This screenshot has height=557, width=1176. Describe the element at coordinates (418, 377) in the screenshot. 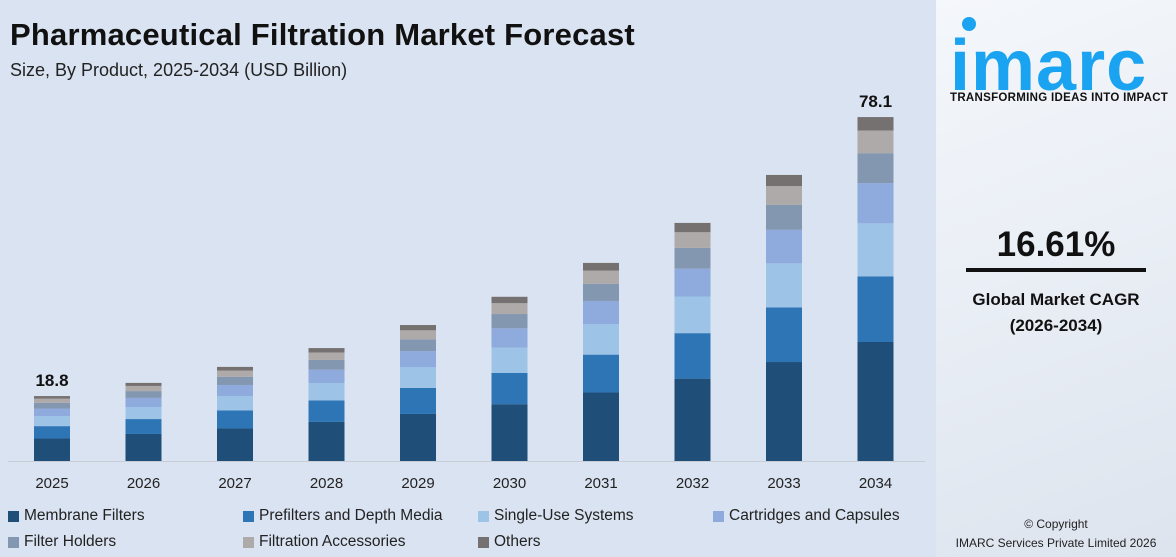

I see `bar-segment-single-use-systems-2029` at that location.